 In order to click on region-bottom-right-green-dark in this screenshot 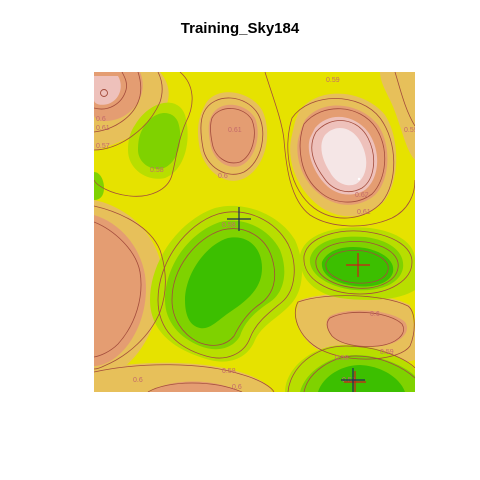, I will do `click(361, 378)`.